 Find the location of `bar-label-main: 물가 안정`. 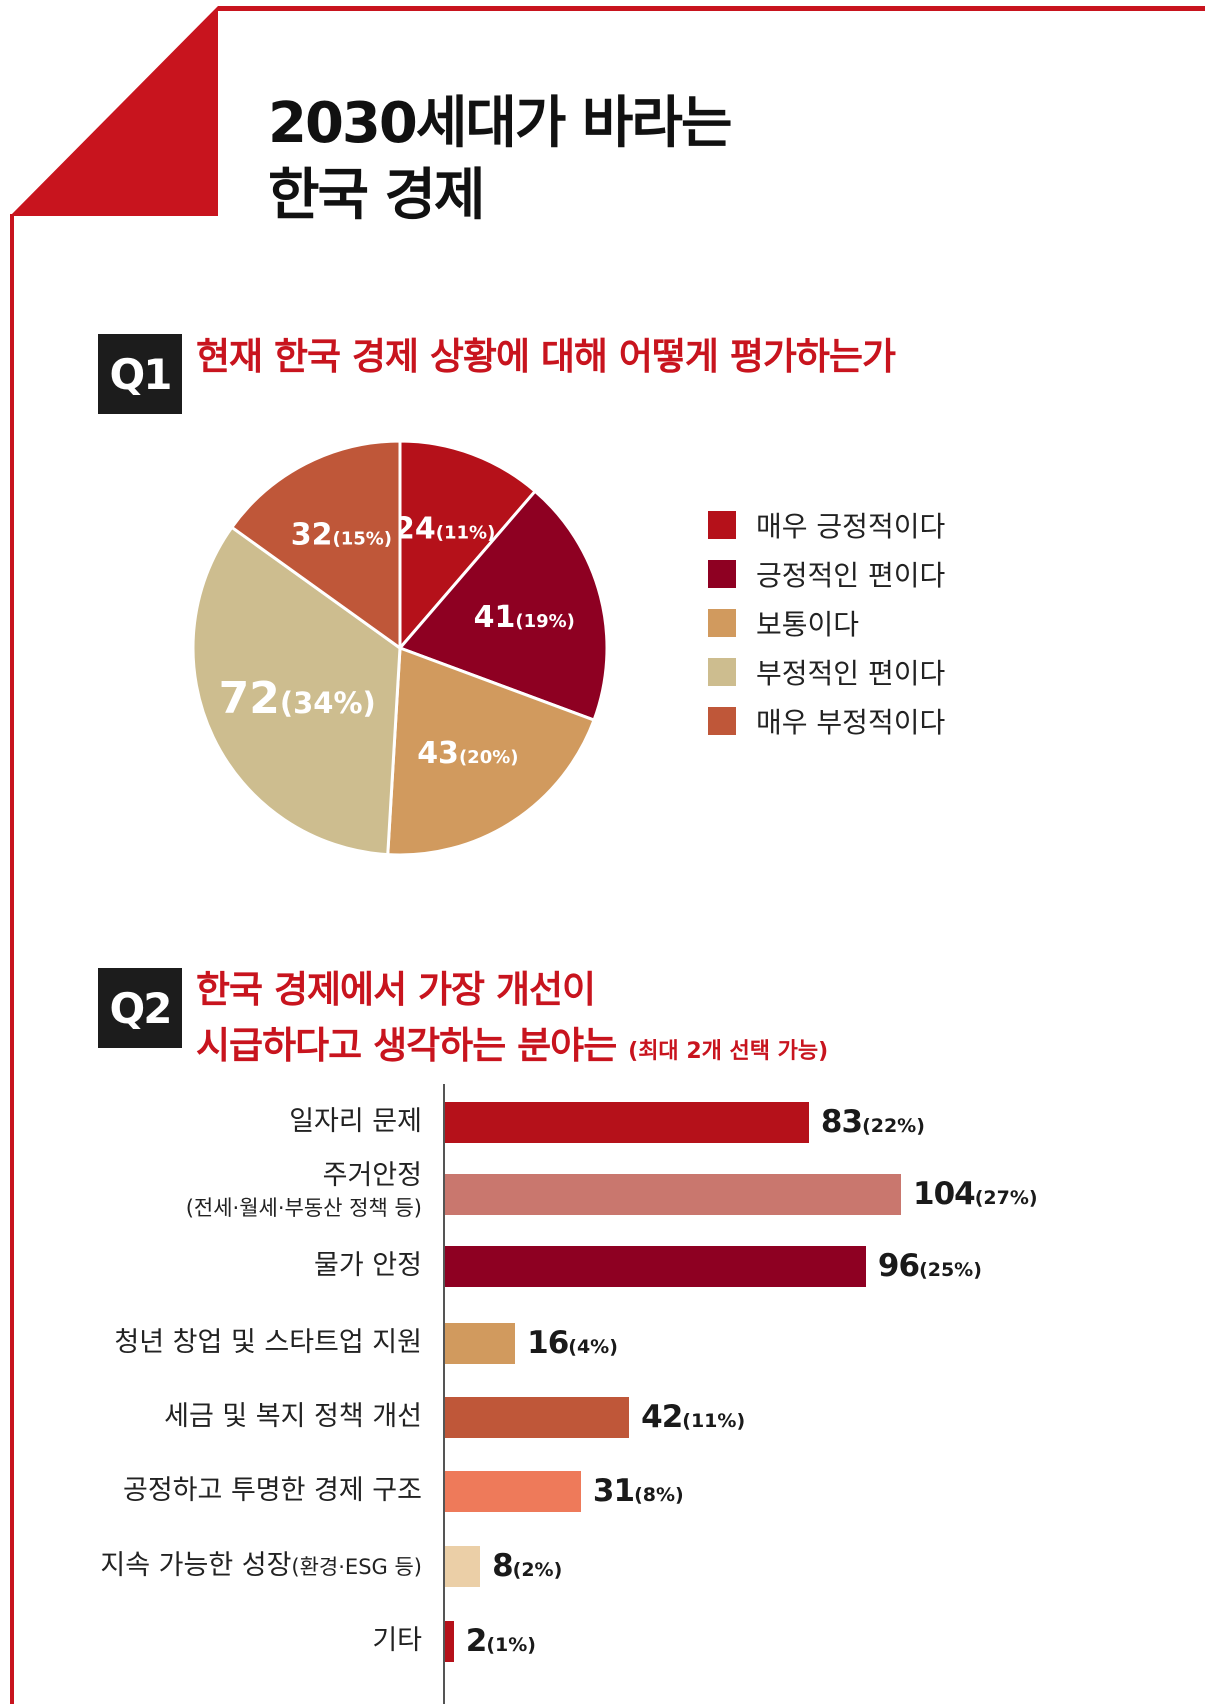

bar-label-main: 물가 안정 is located at coordinates (368, 1265).